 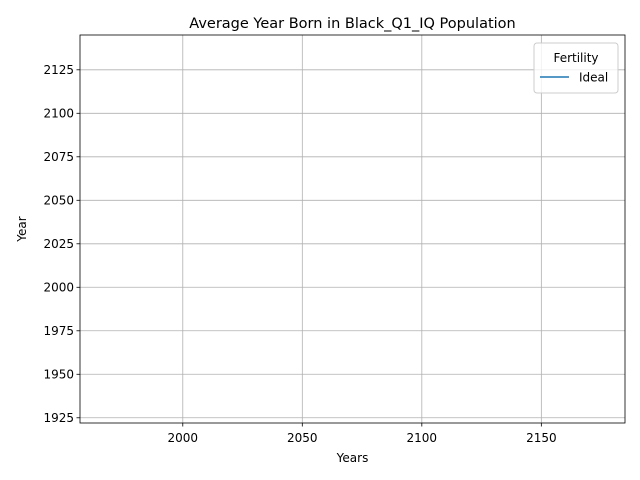 I want to click on y-tick-label-2075: 2075, so click(x=58, y=157).